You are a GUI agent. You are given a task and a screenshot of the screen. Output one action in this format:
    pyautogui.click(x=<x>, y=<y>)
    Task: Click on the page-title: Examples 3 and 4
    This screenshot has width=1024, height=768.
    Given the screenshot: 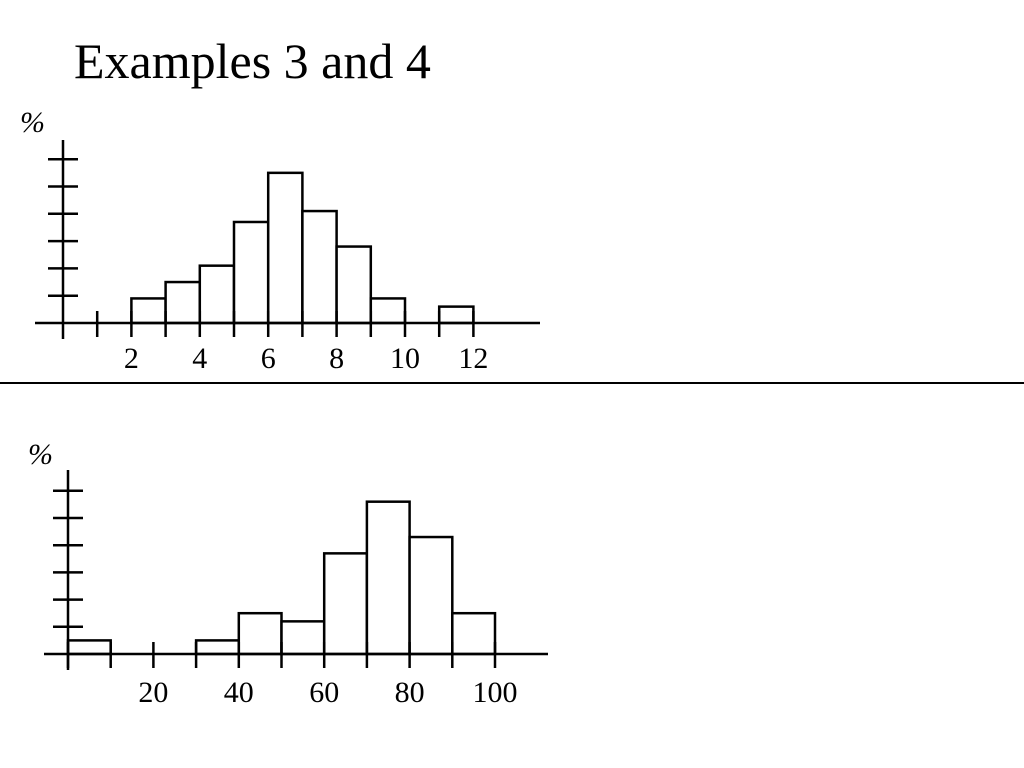 What is the action you would take?
    pyautogui.click(x=252, y=61)
    